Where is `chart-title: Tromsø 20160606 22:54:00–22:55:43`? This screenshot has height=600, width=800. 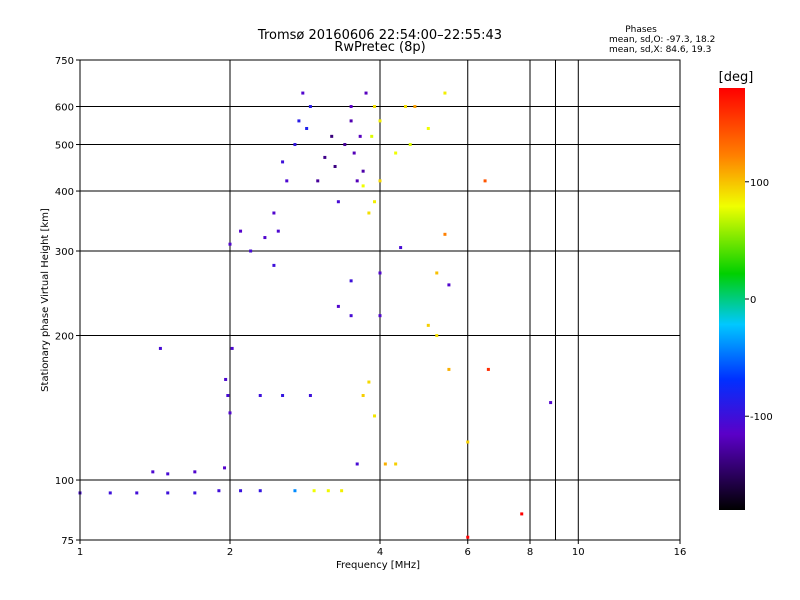
chart-title: Tromsø 20160606 22:54:00–22:55:43 is located at coordinates (379, 35).